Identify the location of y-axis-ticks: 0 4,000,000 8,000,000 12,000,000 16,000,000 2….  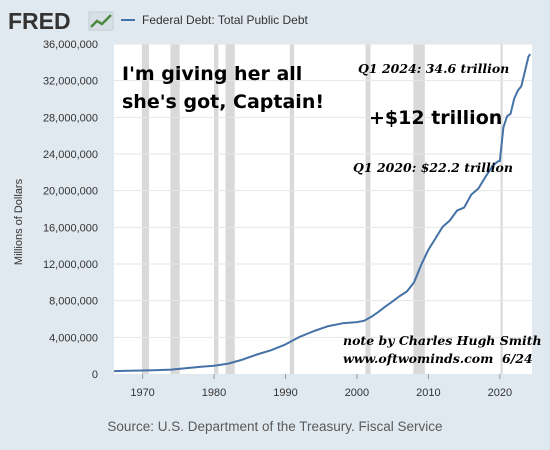
(70, 210).